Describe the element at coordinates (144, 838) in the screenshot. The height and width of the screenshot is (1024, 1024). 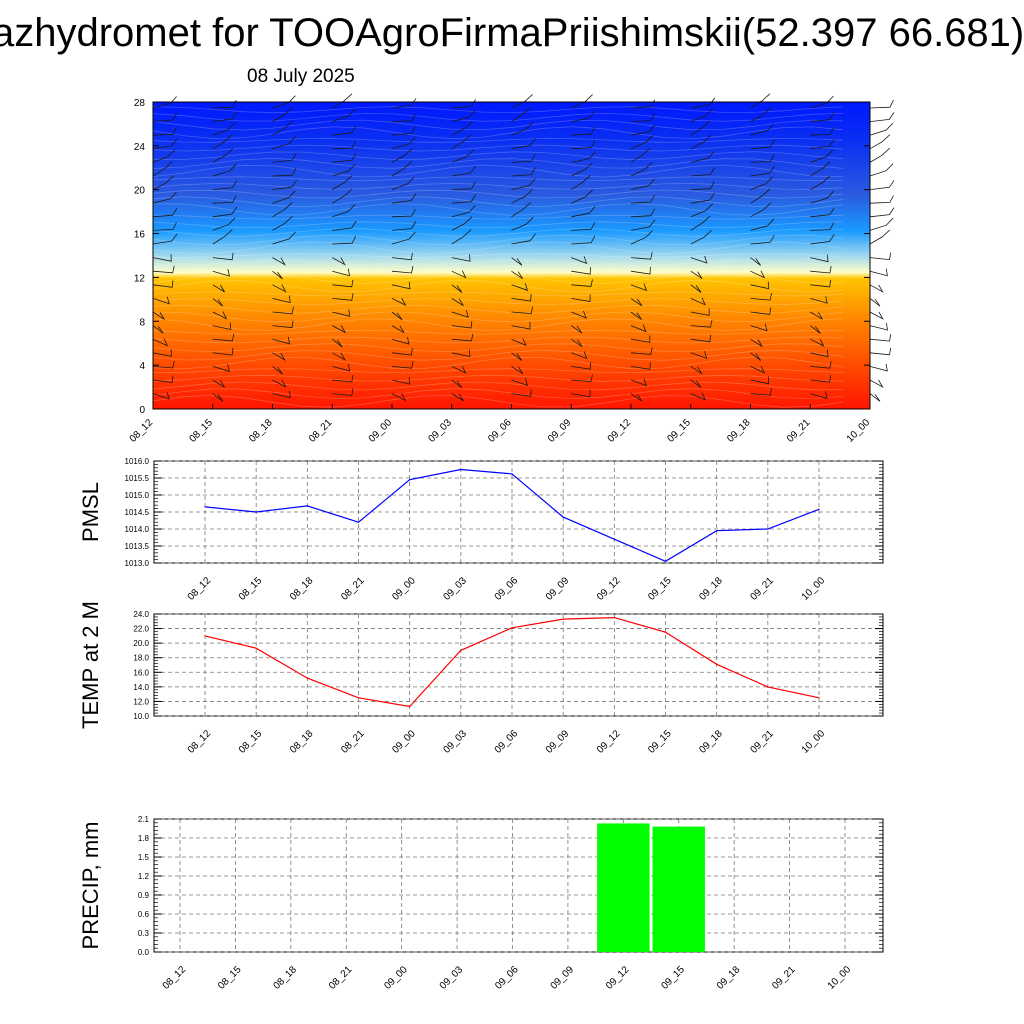
I see `y-tick-label: 1.8` at that location.